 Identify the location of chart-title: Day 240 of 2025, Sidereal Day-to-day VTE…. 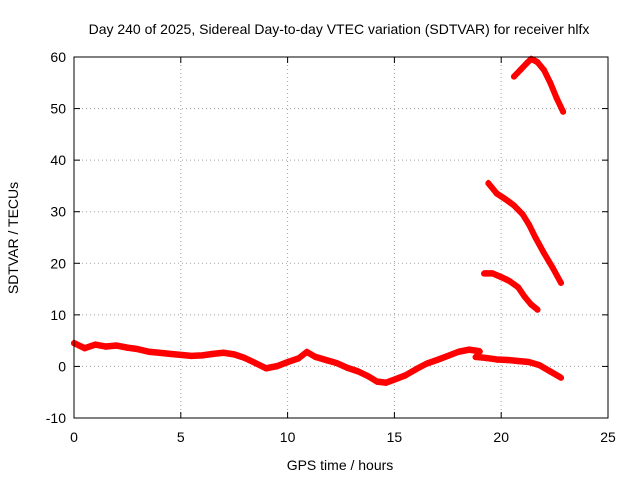
(339, 29).